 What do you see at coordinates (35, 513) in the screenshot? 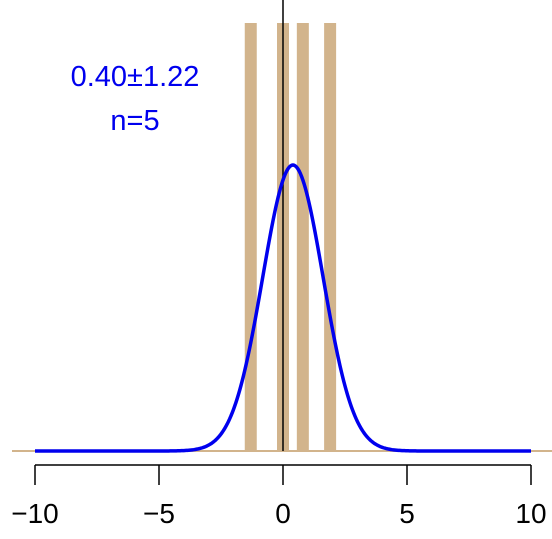
I see `x-tick-label-0: −10` at bounding box center [35, 513].